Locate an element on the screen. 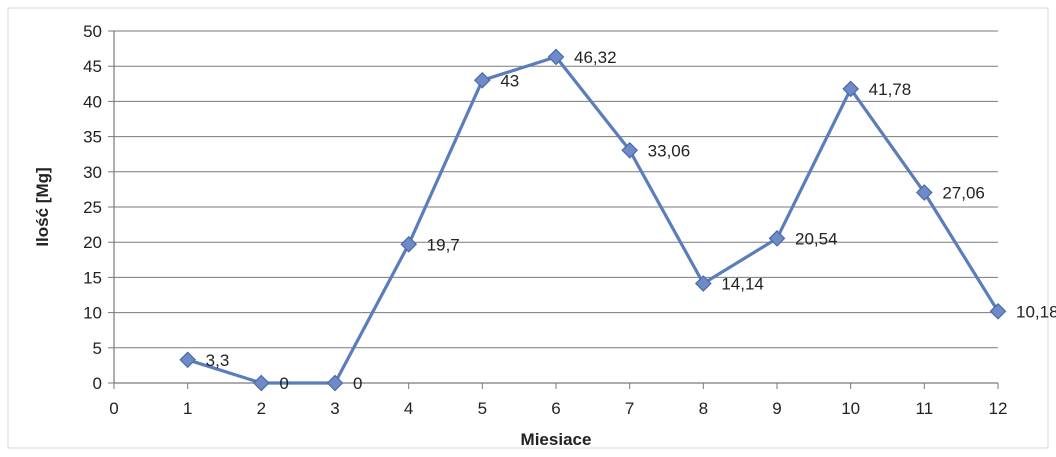 This screenshot has height=457, width=1056. x-tick-label: 6 is located at coordinates (555, 408).